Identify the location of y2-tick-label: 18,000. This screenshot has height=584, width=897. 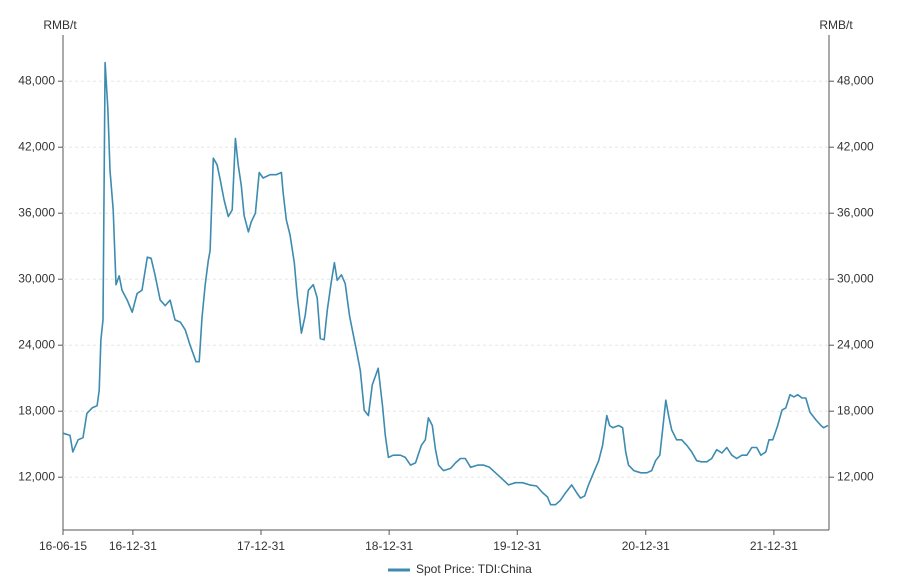
(855, 410).